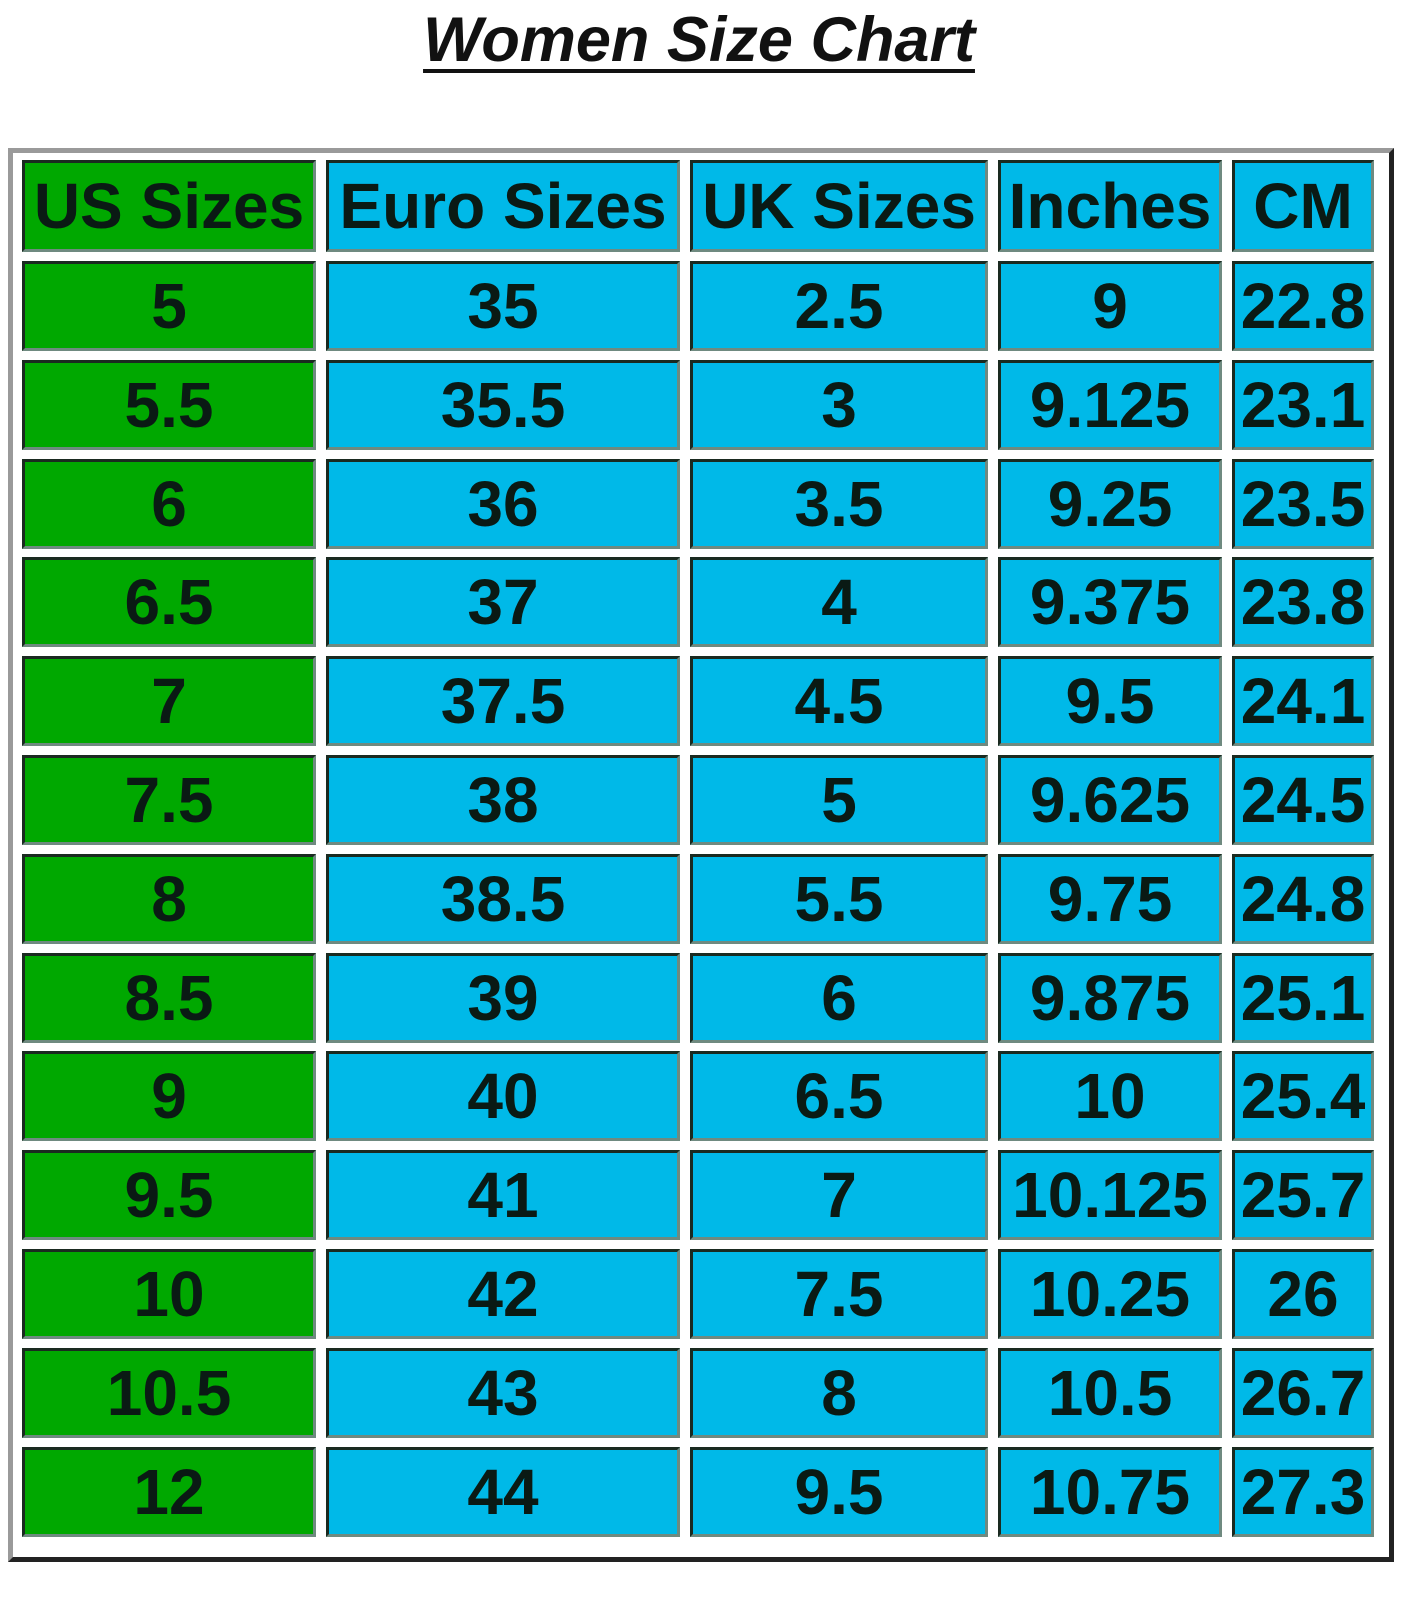  I want to click on cell-inches: 10.5, so click(1110, 1393).